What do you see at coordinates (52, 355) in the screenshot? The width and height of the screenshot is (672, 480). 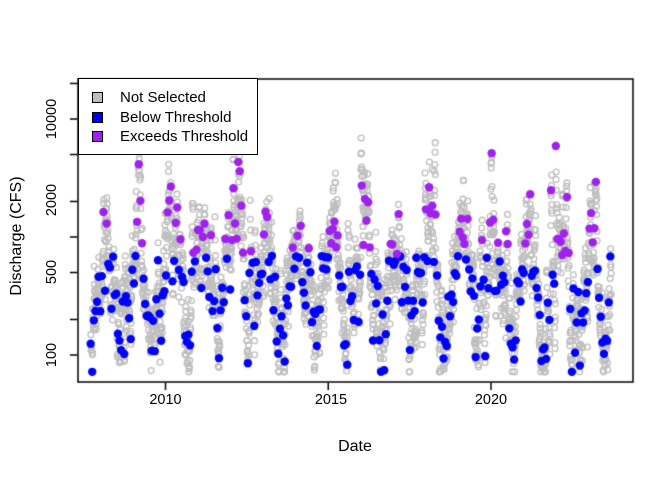 I see `y-tick-label-100: 100` at bounding box center [52, 355].